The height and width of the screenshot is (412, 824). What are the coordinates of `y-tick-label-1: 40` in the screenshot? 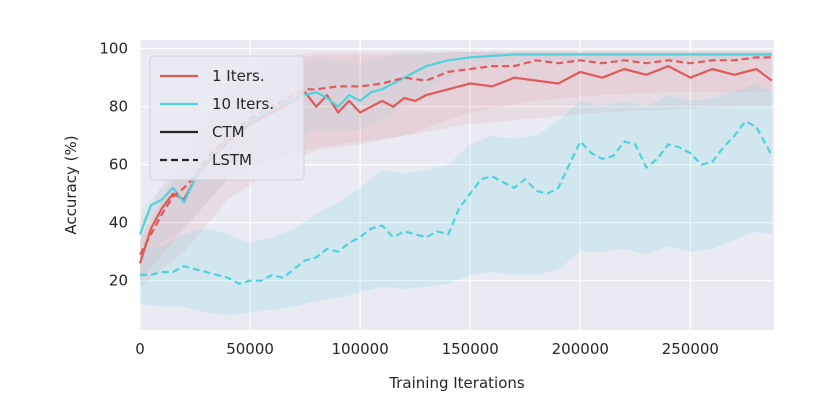 It's located at (118, 223).